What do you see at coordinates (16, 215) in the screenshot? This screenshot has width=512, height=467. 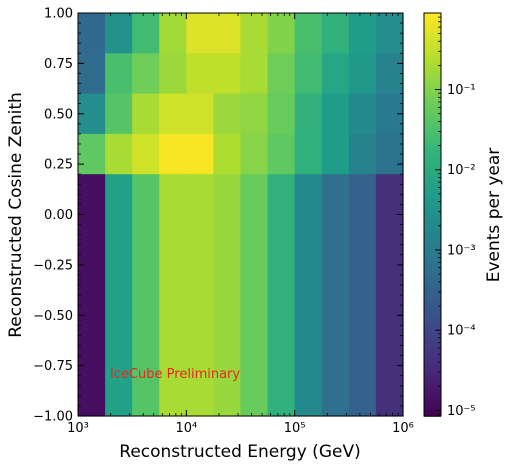 I see `y-axis-label: Reconstructed Cosine Zenith` at bounding box center [16, 215].